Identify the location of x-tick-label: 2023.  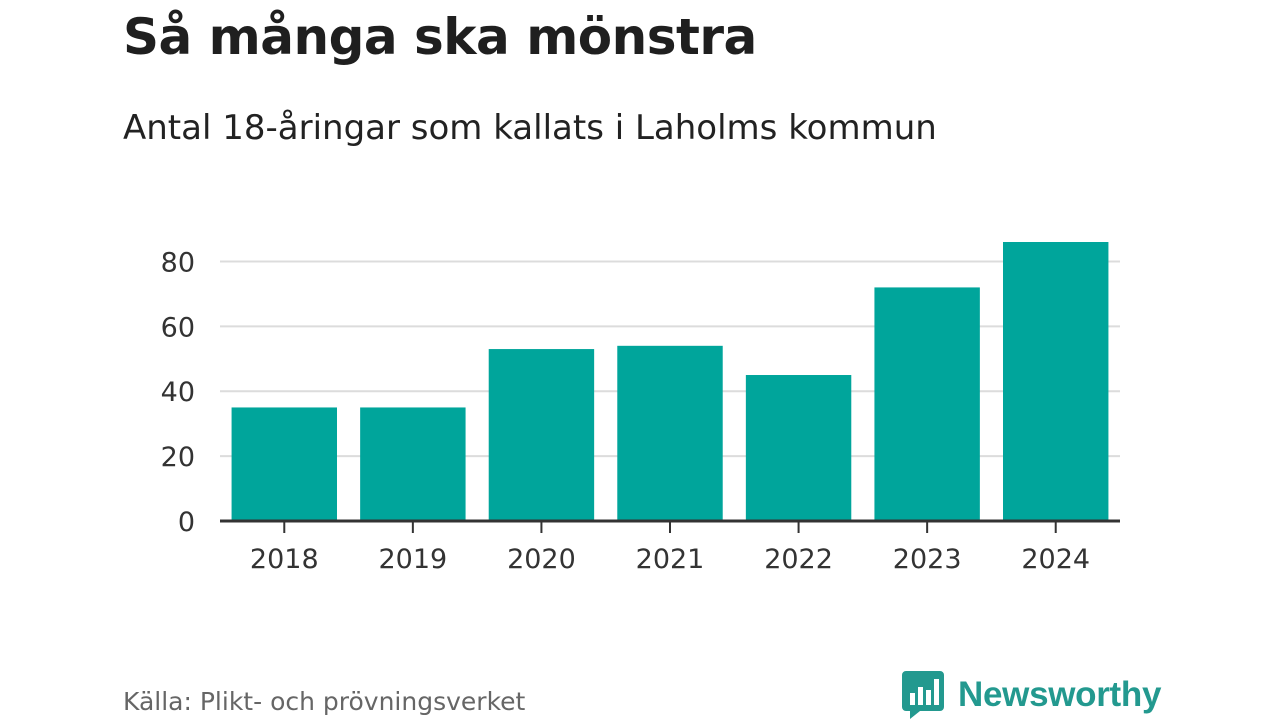
(927, 559).